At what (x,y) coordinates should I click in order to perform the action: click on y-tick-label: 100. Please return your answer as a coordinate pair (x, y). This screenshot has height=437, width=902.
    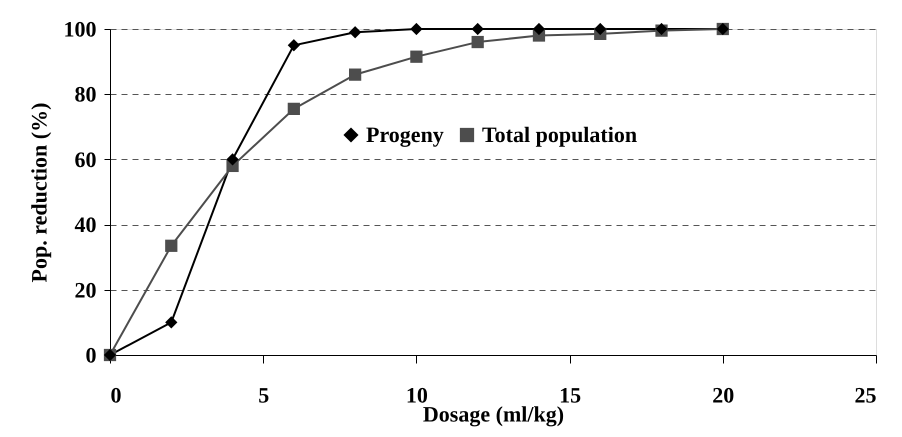
    Looking at the image, I should click on (80, 29).